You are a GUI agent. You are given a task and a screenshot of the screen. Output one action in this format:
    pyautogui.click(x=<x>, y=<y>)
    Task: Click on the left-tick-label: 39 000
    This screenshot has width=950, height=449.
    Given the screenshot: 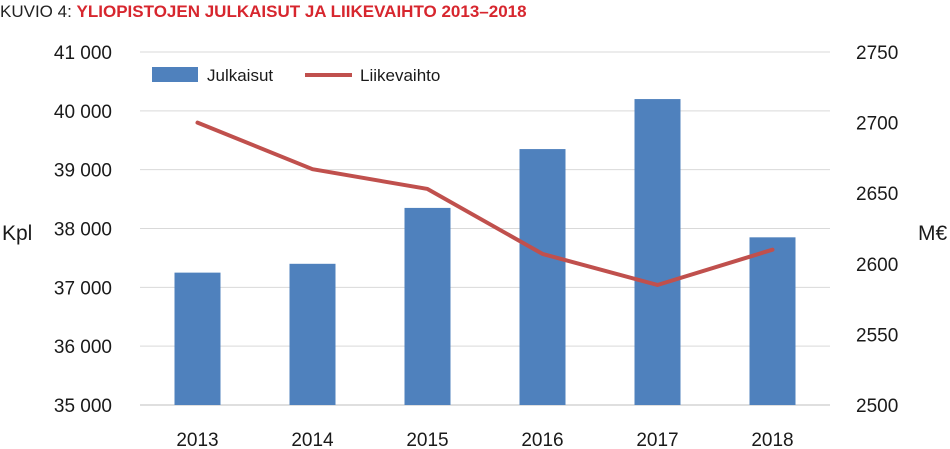 What is the action you would take?
    pyautogui.click(x=83, y=171)
    